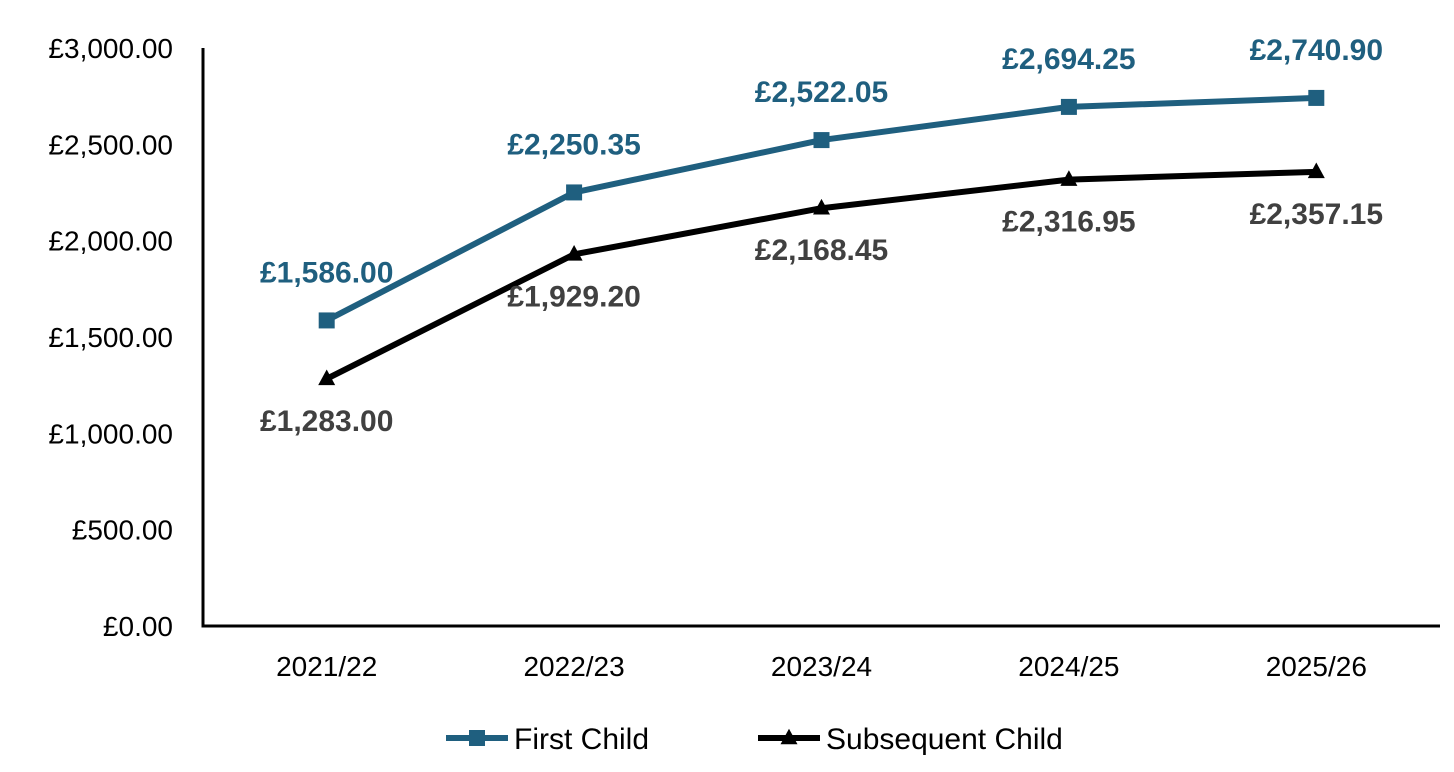 This screenshot has width=1454, height=772. I want to click on legend-label: First Child, so click(581, 739).